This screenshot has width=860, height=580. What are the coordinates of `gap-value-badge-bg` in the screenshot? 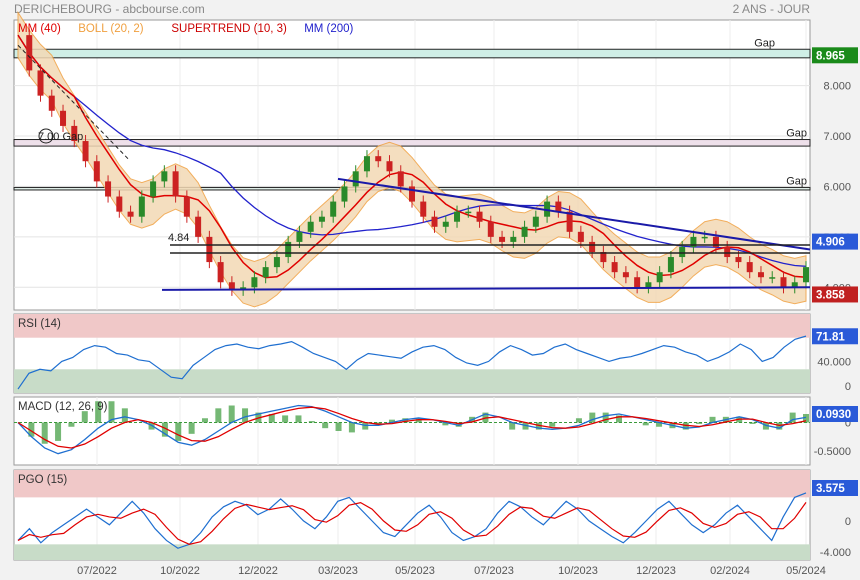 It's located at (835, 55).